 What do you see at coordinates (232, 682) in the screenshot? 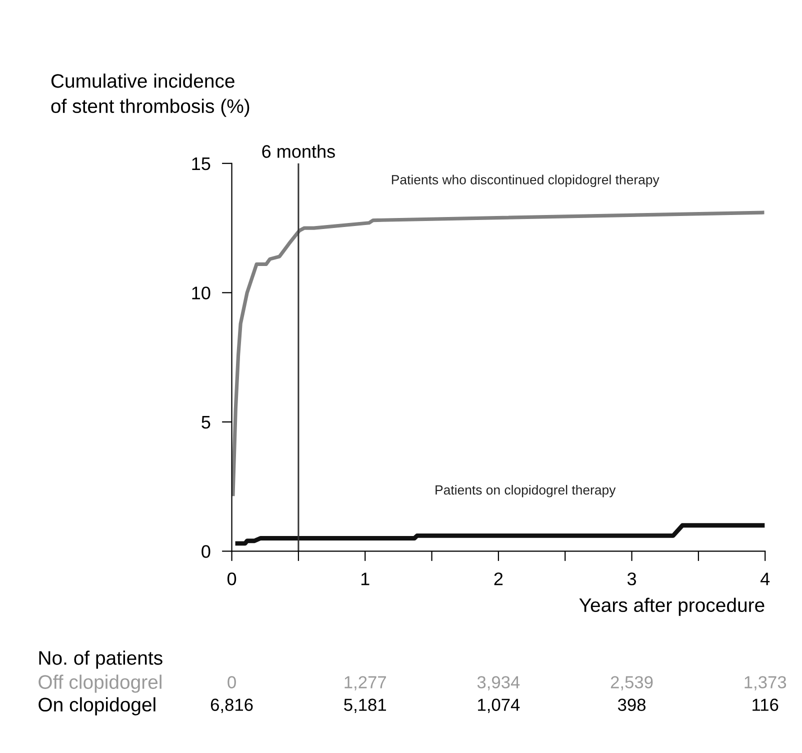
I see `text: 0` at bounding box center [232, 682].